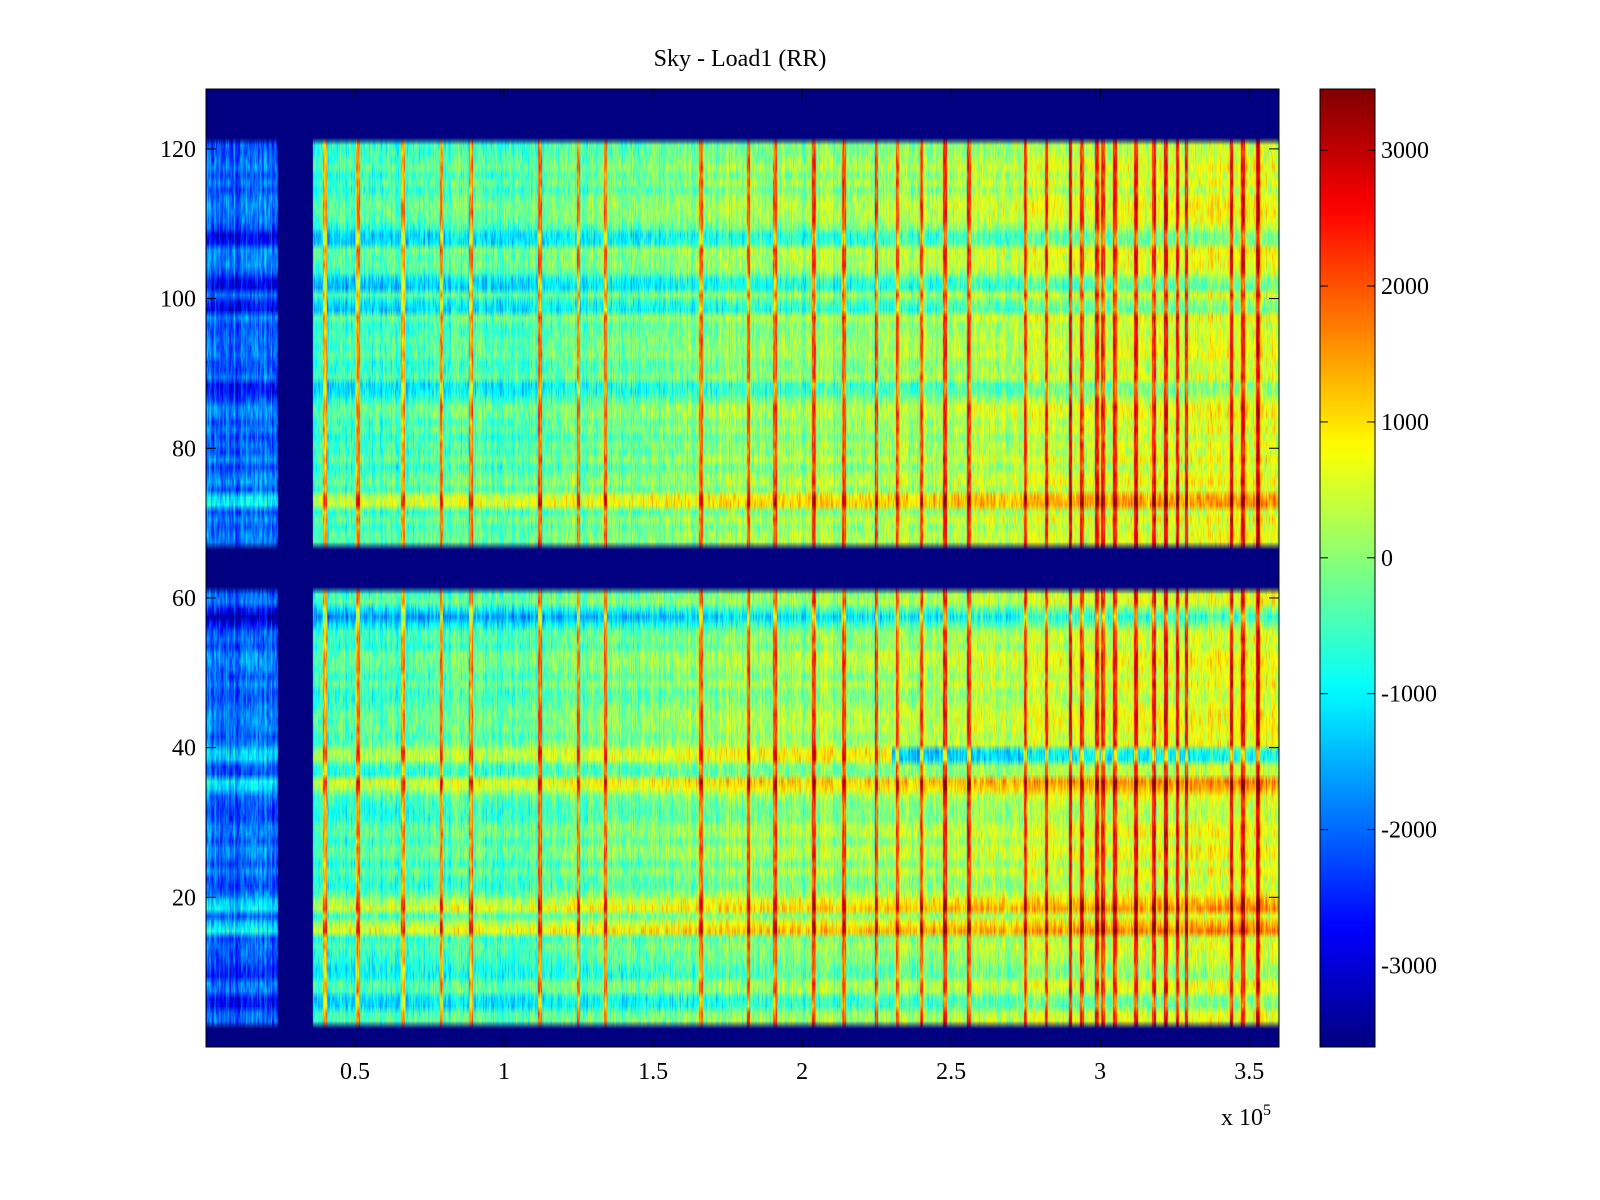 This screenshot has height=1200, width=1600. Describe the element at coordinates (1405, 151) in the screenshot. I see `colorbar-tick-label: 3000` at that location.